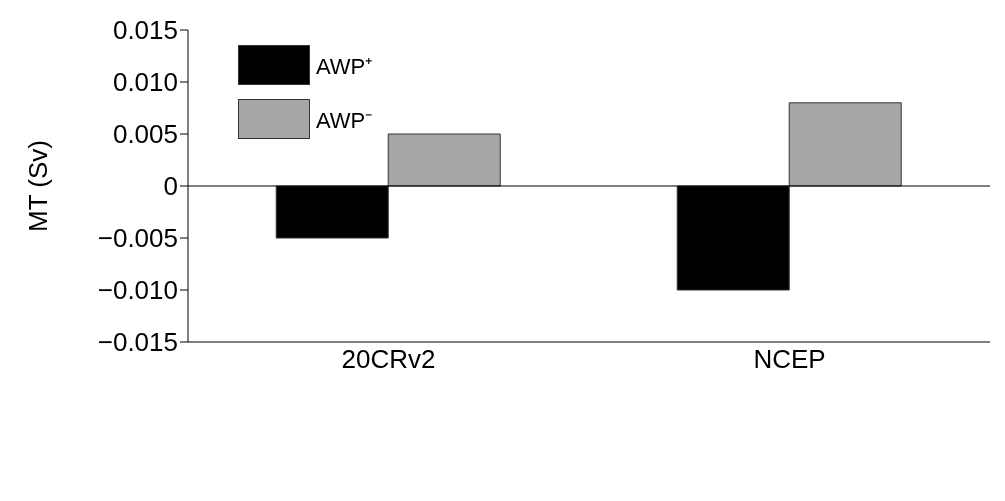 This screenshot has width=1005, height=501. What do you see at coordinates (145, 30) in the screenshot?
I see `y-tick-label: 0.015` at bounding box center [145, 30].